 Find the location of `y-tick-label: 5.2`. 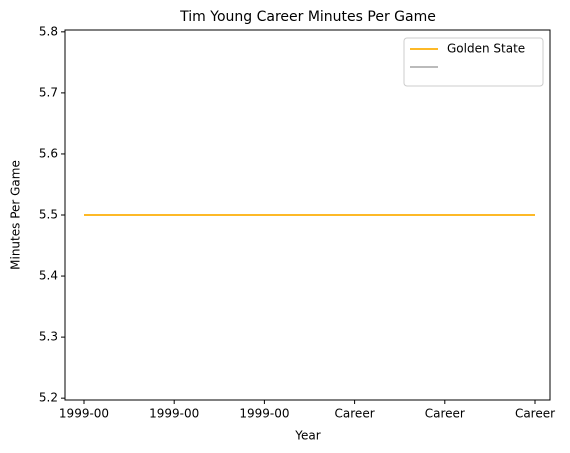

y-tick-label: 5.2 is located at coordinates (48, 398).